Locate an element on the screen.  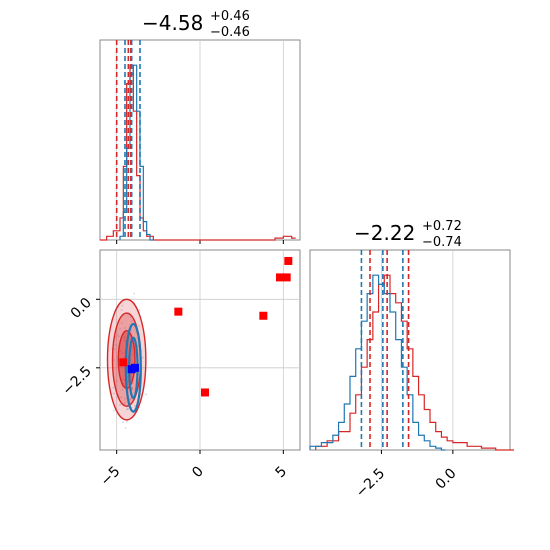
param1-title-value: −4.58 is located at coordinates (172, 23).